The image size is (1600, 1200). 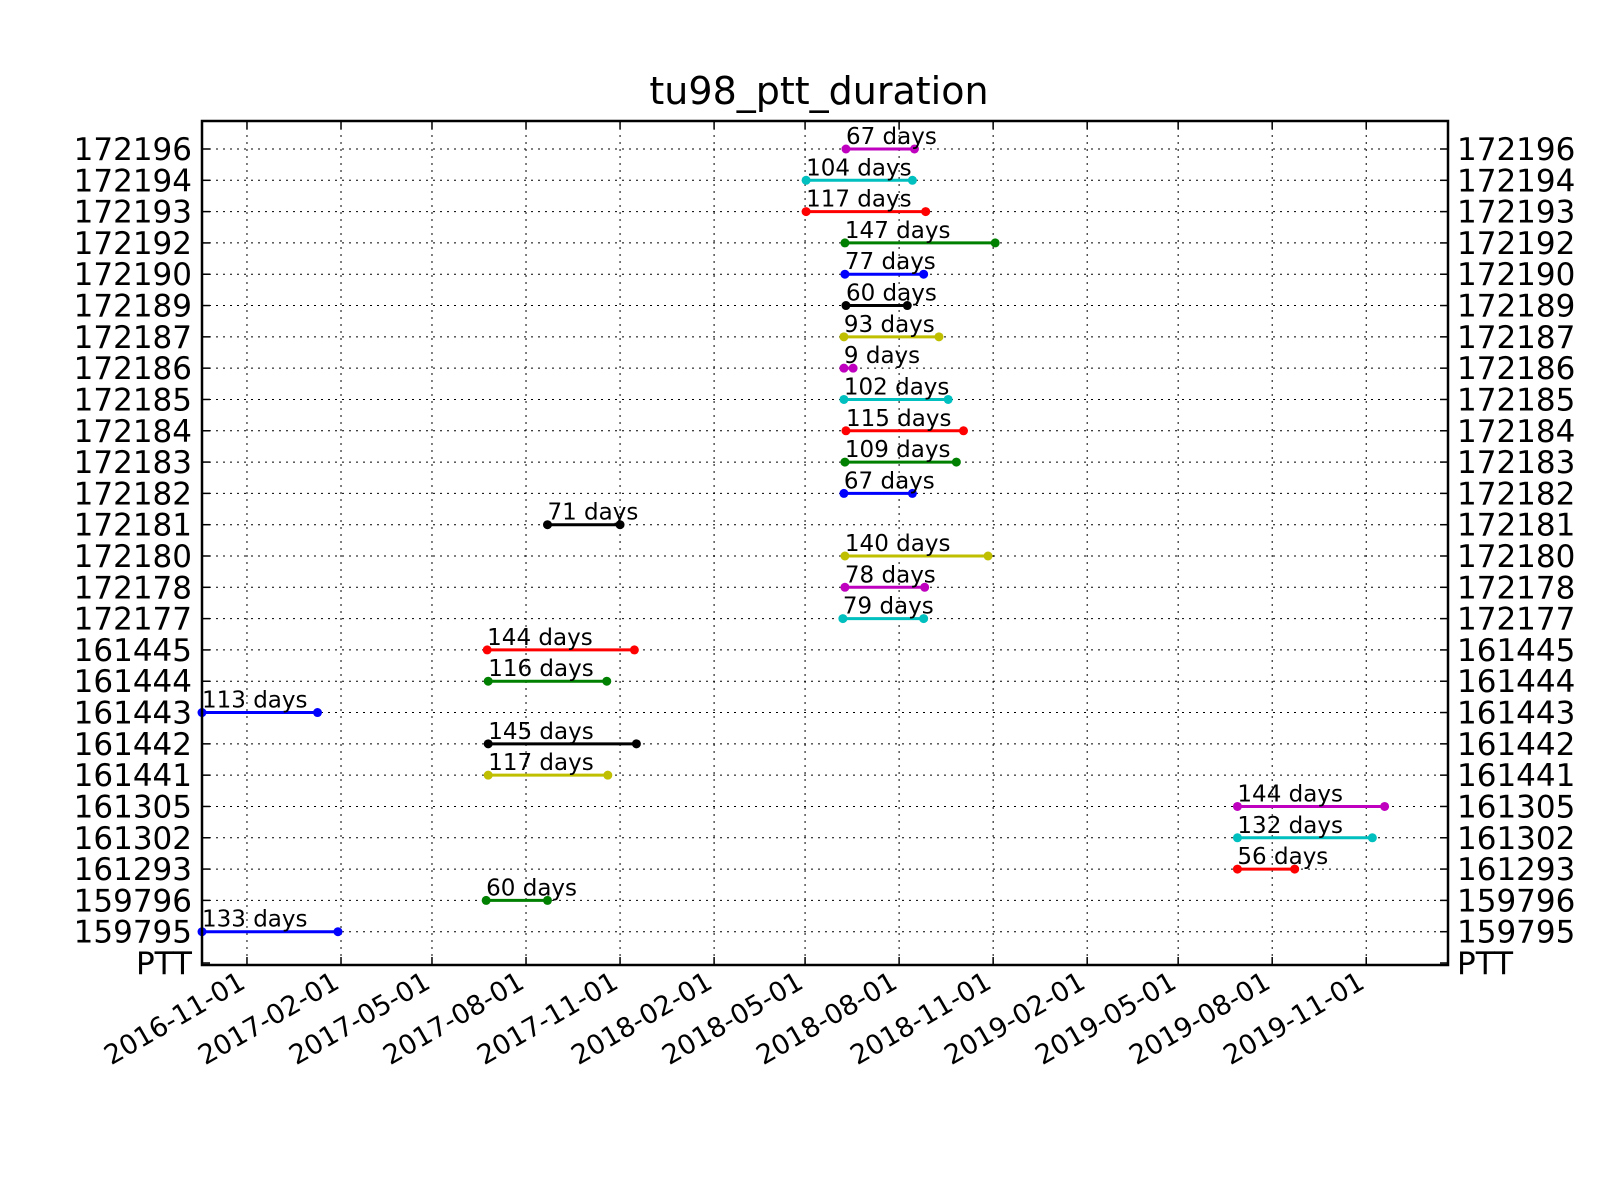 I want to click on bar-159795: 133 days, so click(x=270, y=922).